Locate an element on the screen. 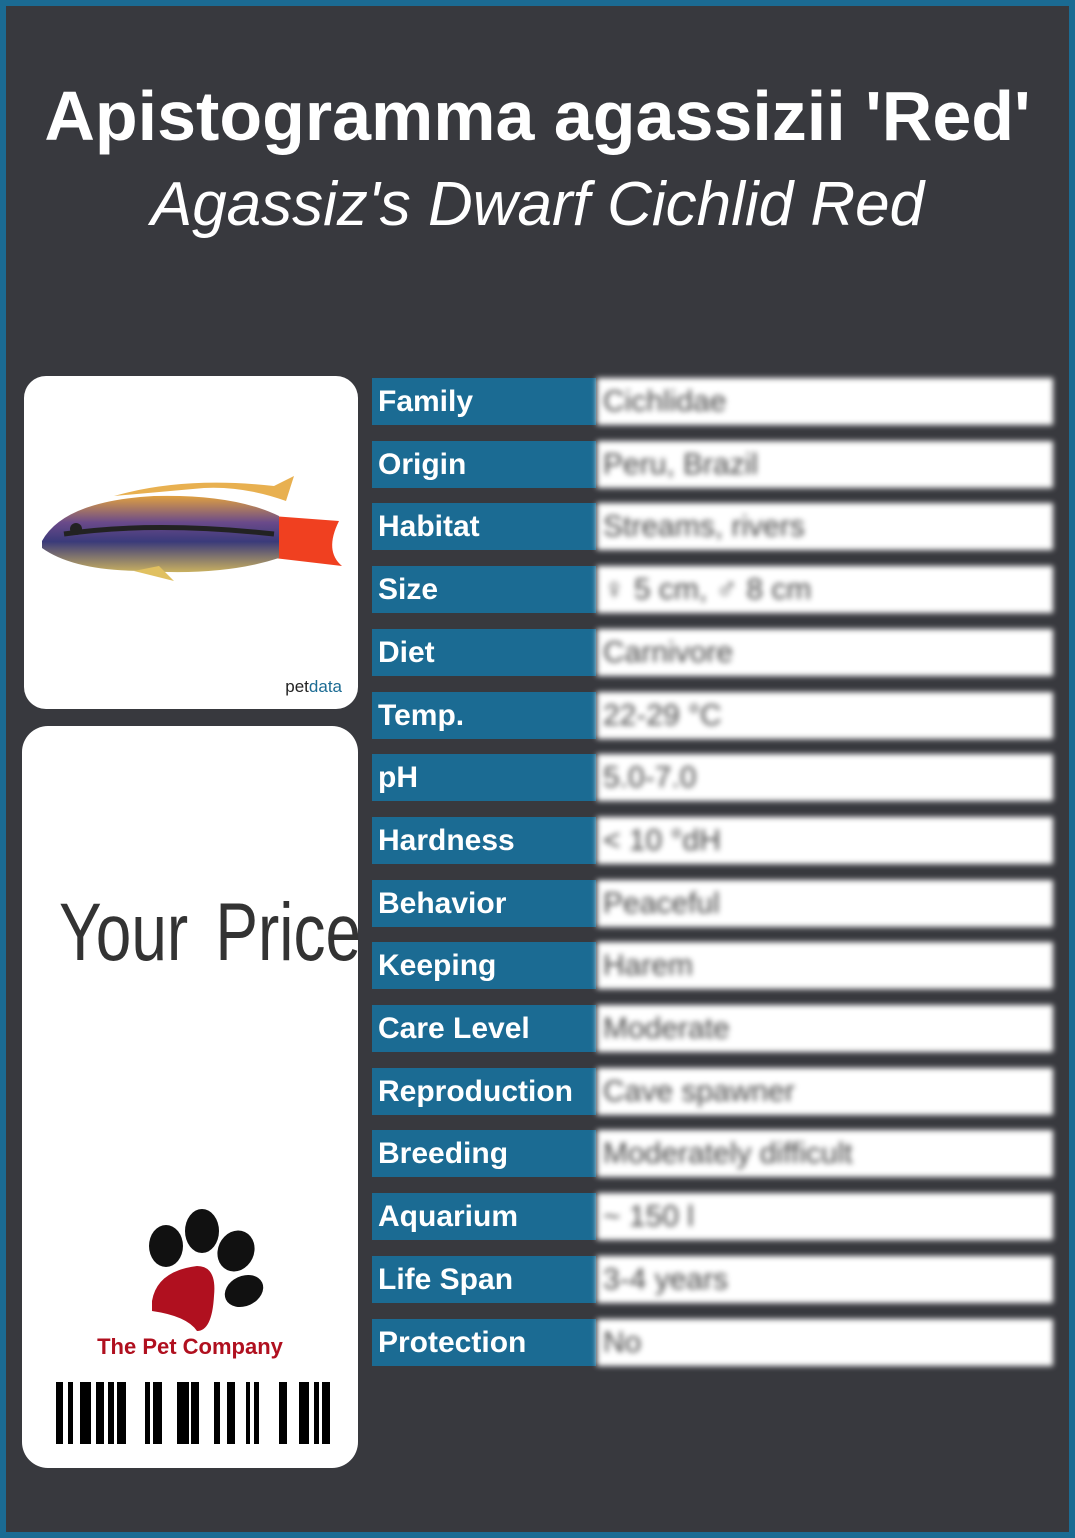 Image resolution: width=1075 pixels, height=1538 pixels. row-label: Keeping is located at coordinates (484, 966).